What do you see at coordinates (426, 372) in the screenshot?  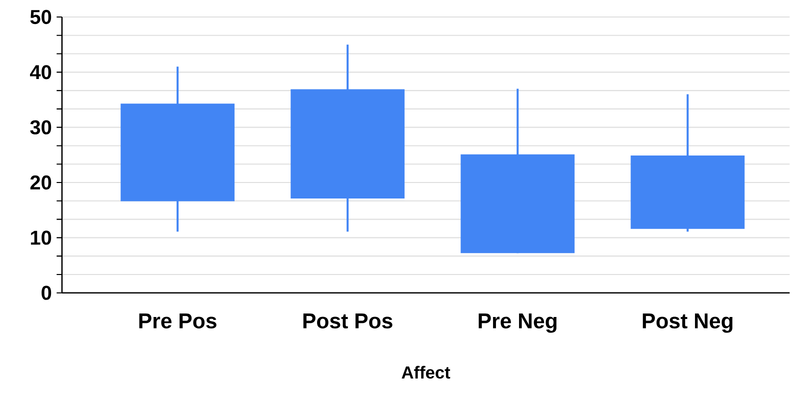 I see `x-axis-title: Affect` at bounding box center [426, 372].